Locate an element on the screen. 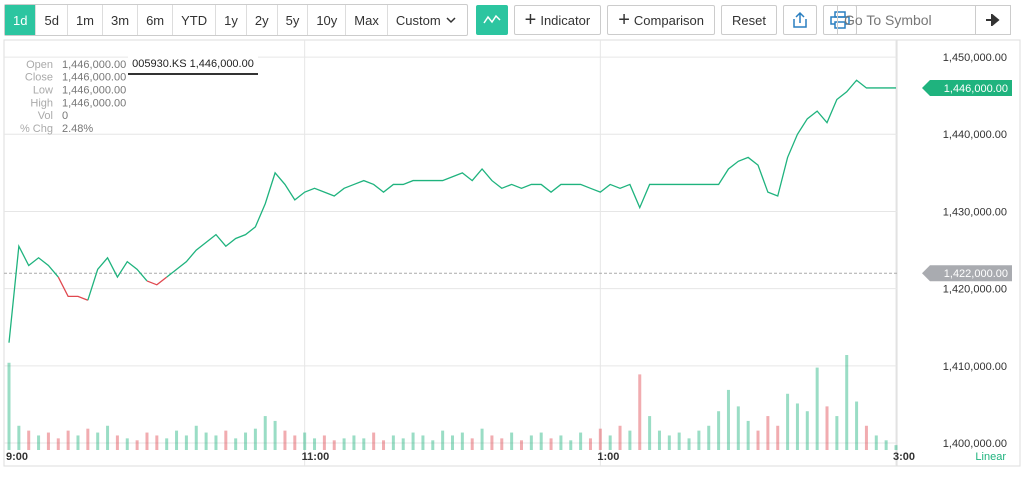 Image resolution: width=1024 pixels, height=480 pixels. comparison-button: + Comparison is located at coordinates (661, 20).